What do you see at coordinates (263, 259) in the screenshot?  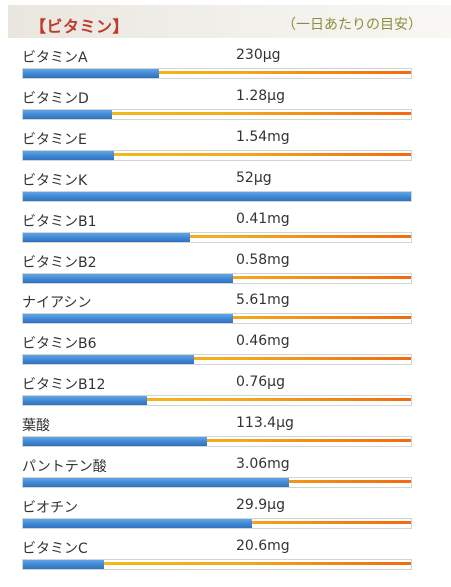 I see `vitamin-amount: 0.58mg` at bounding box center [263, 259].